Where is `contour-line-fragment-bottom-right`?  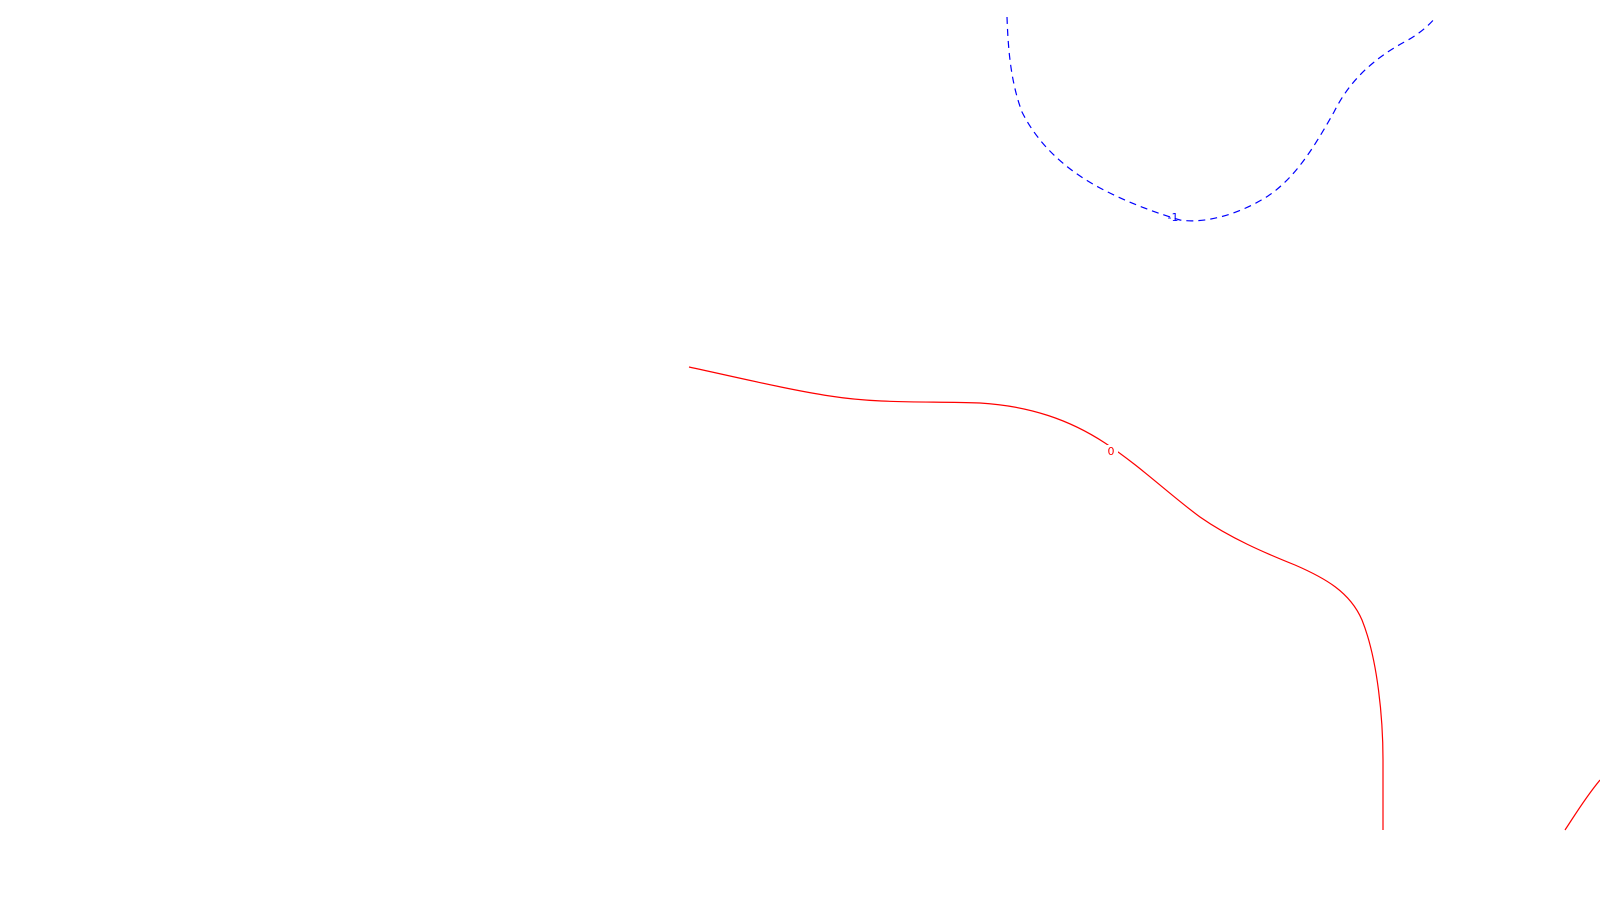
contour-line-fragment-bottom-right is located at coordinates (1582, 805).